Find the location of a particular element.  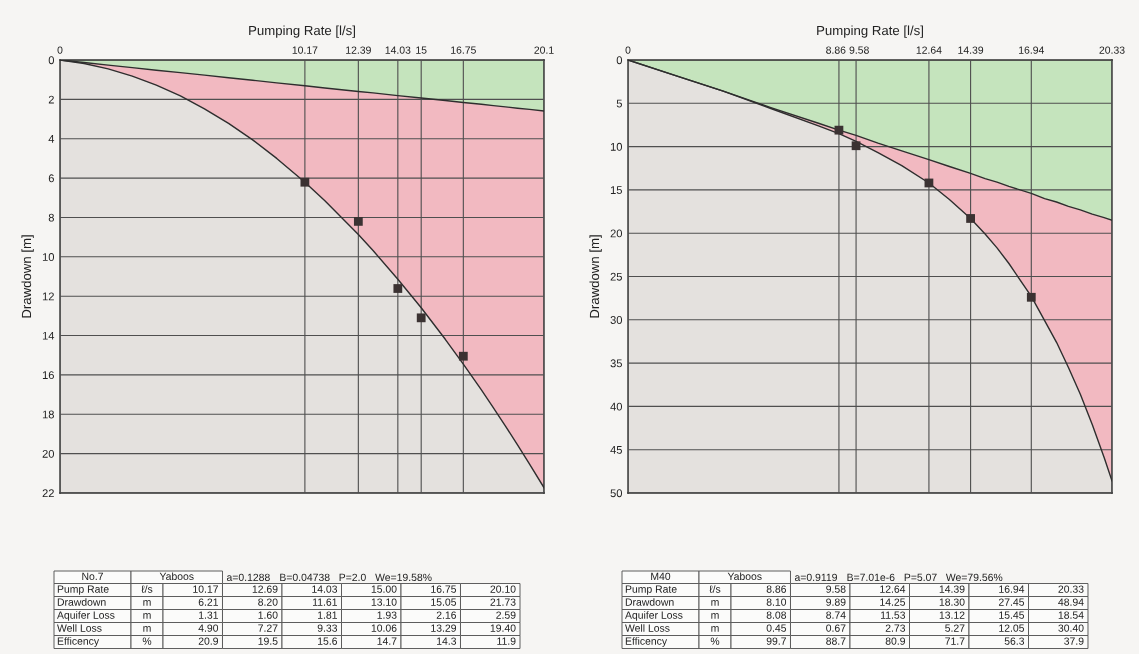

y-tick-label: 16 is located at coordinates (48, 375).